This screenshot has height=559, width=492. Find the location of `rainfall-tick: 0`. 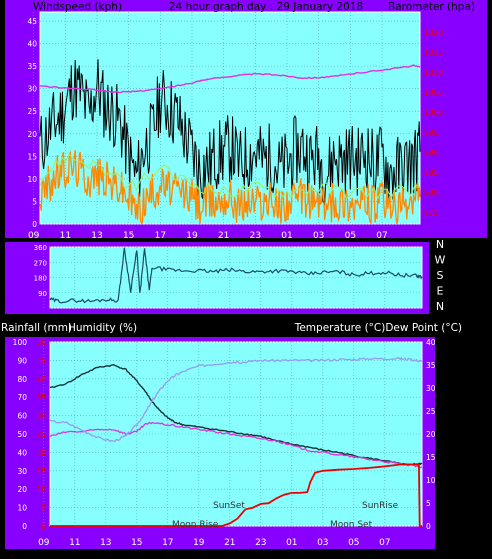

rainfall-tick: 0 is located at coordinates (43, 526).